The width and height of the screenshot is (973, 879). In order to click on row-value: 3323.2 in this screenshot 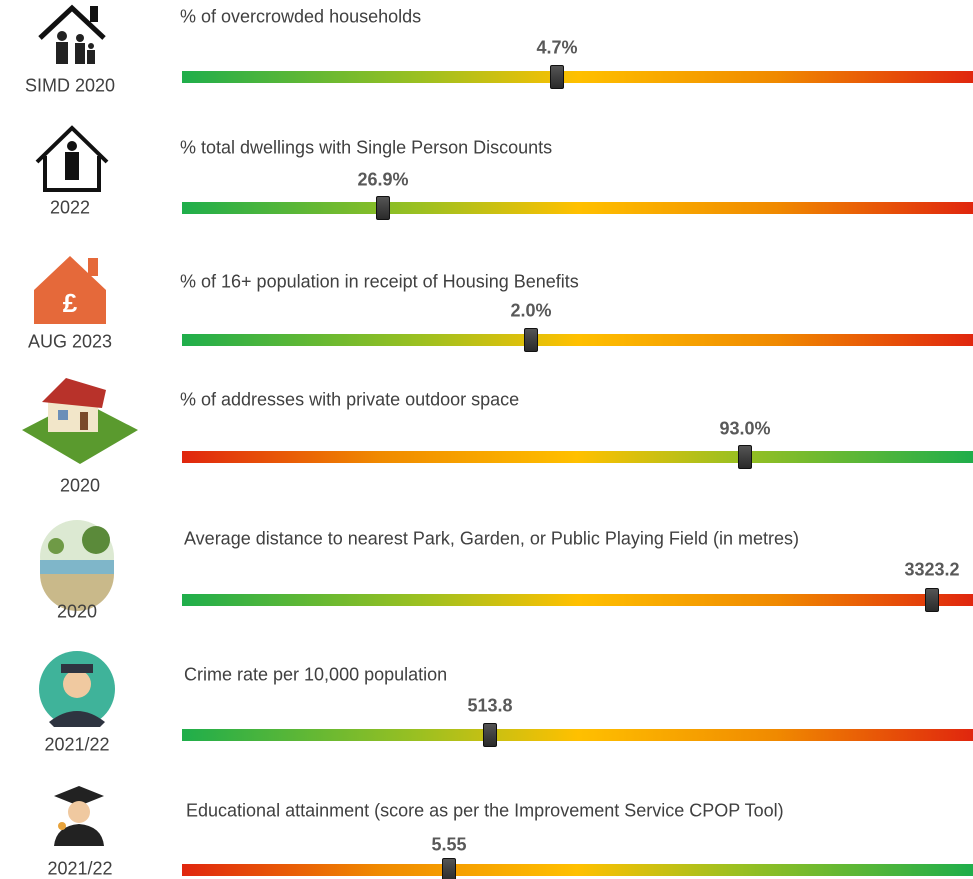, I will do `click(932, 569)`.